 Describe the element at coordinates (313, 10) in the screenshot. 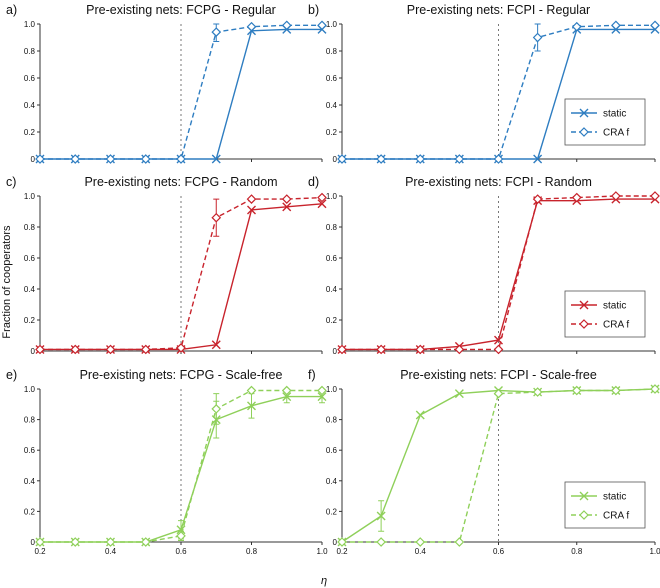

I see `panel-label: b)` at that location.